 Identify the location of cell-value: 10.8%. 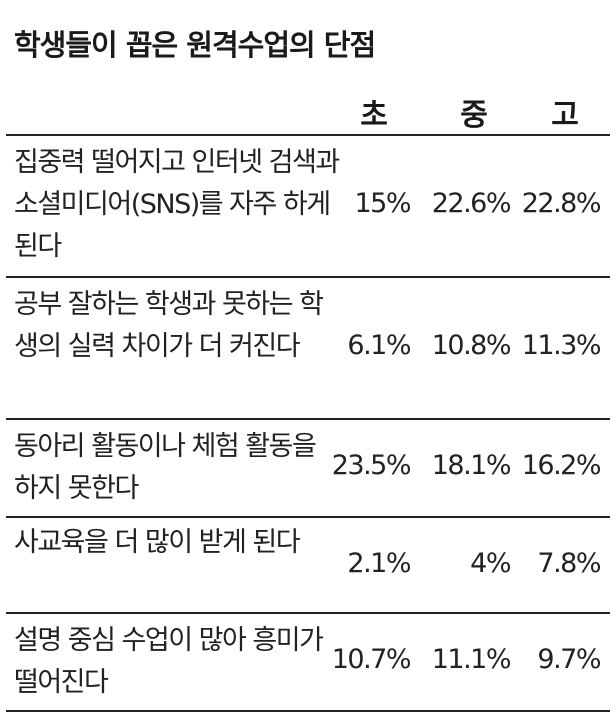
(471, 345).